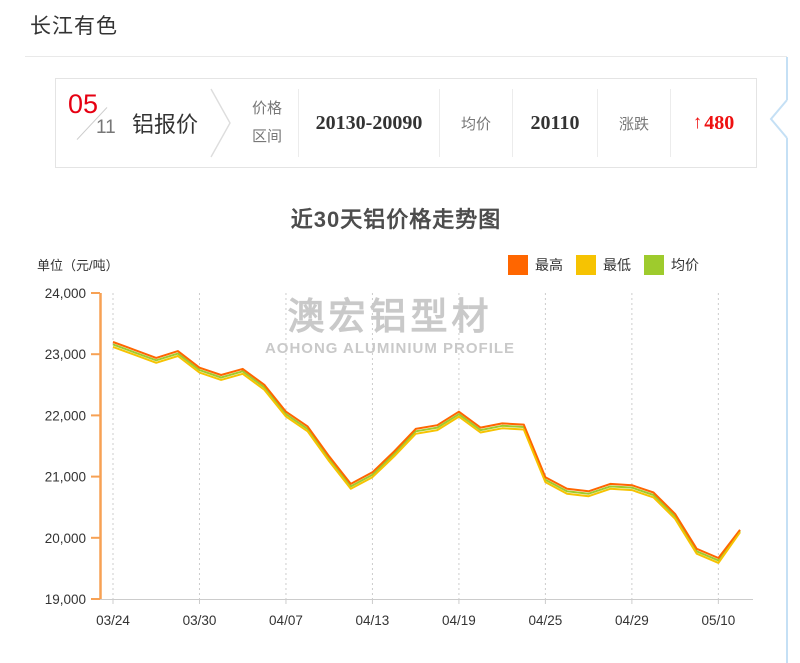 Image resolution: width=800 pixels, height=663 pixels. Describe the element at coordinates (406, 56) in the screenshot. I see `header-divider` at that location.